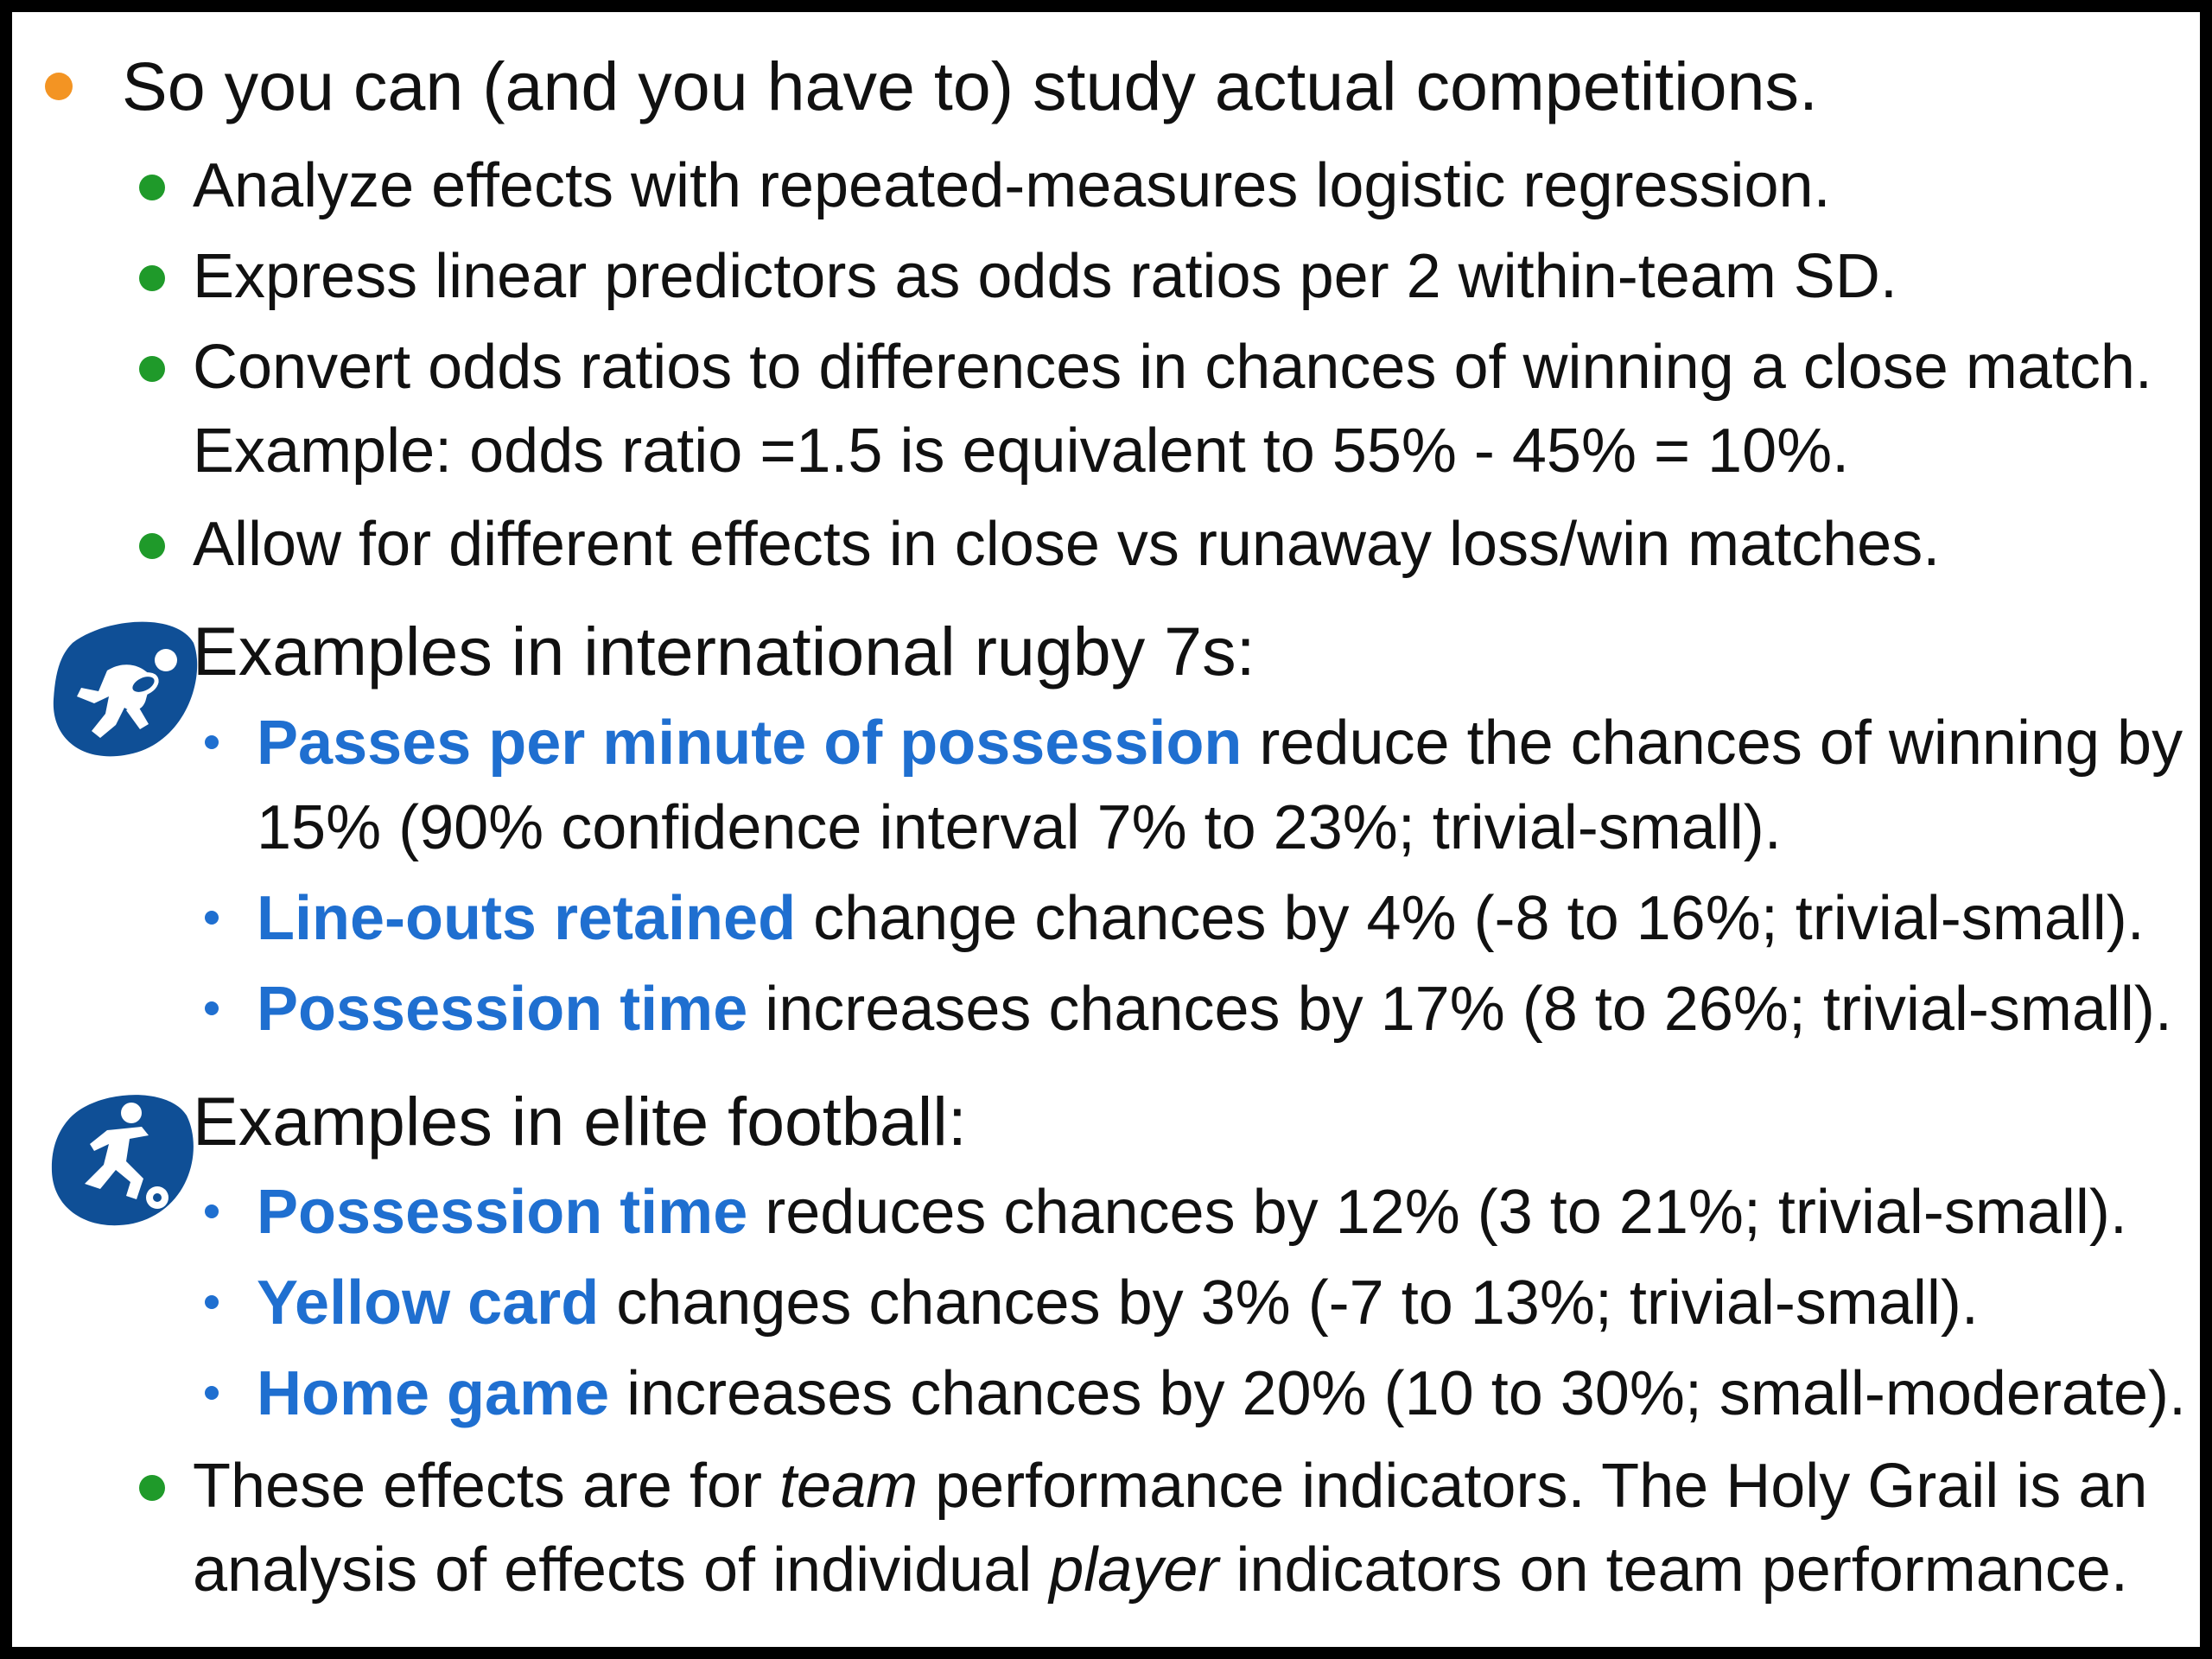 This screenshot has height=1659, width=2212. Describe the element at coordinates (486, 1486) in the screenshot. I see `closing-line-1-start: These effects are for` at that location.